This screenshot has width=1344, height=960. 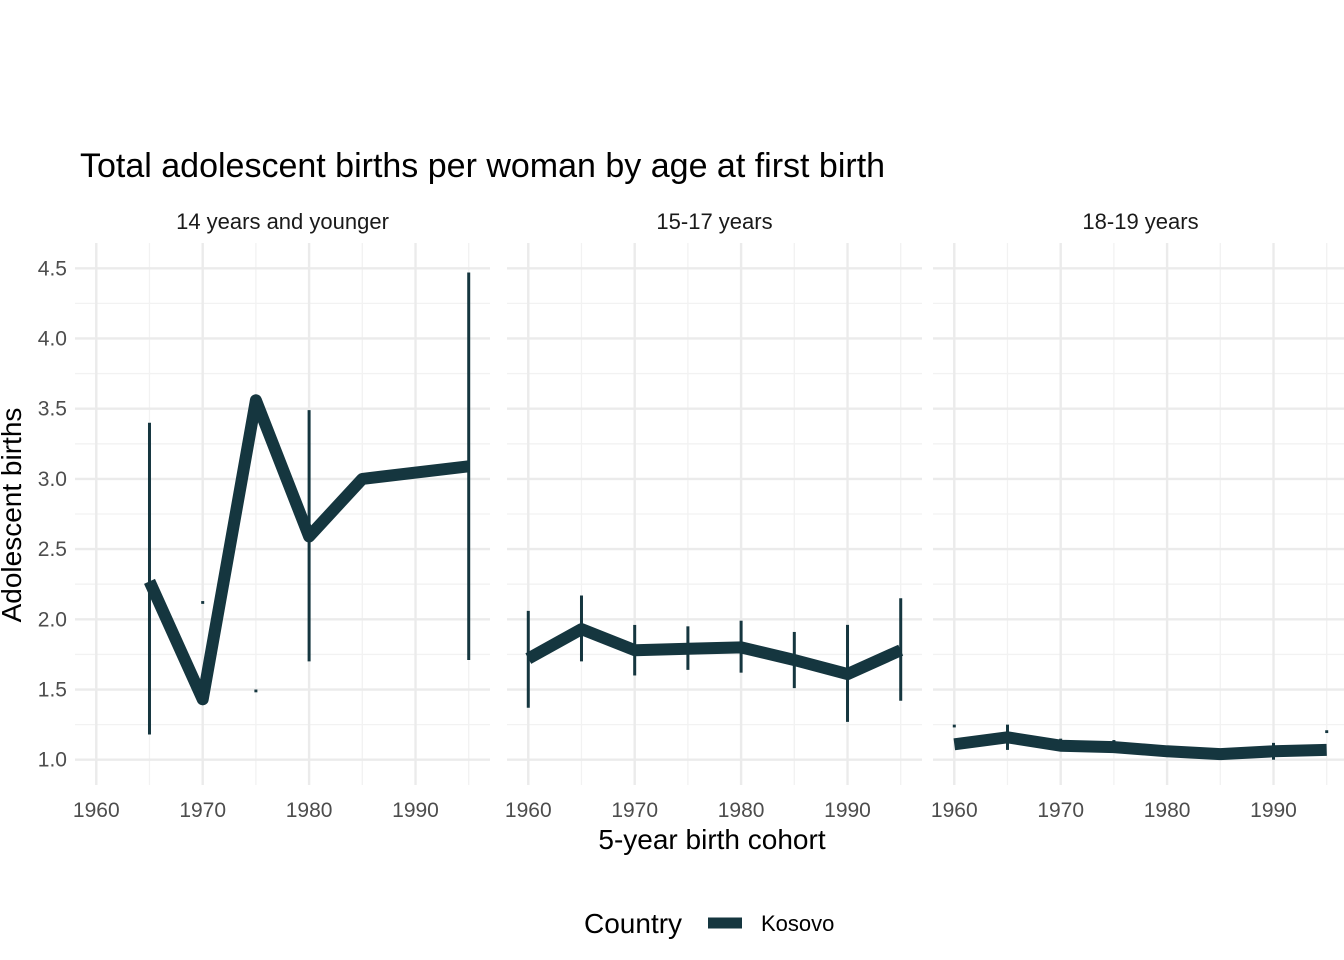 I want to click on legend-title: Country, so click(x=633, y=923).